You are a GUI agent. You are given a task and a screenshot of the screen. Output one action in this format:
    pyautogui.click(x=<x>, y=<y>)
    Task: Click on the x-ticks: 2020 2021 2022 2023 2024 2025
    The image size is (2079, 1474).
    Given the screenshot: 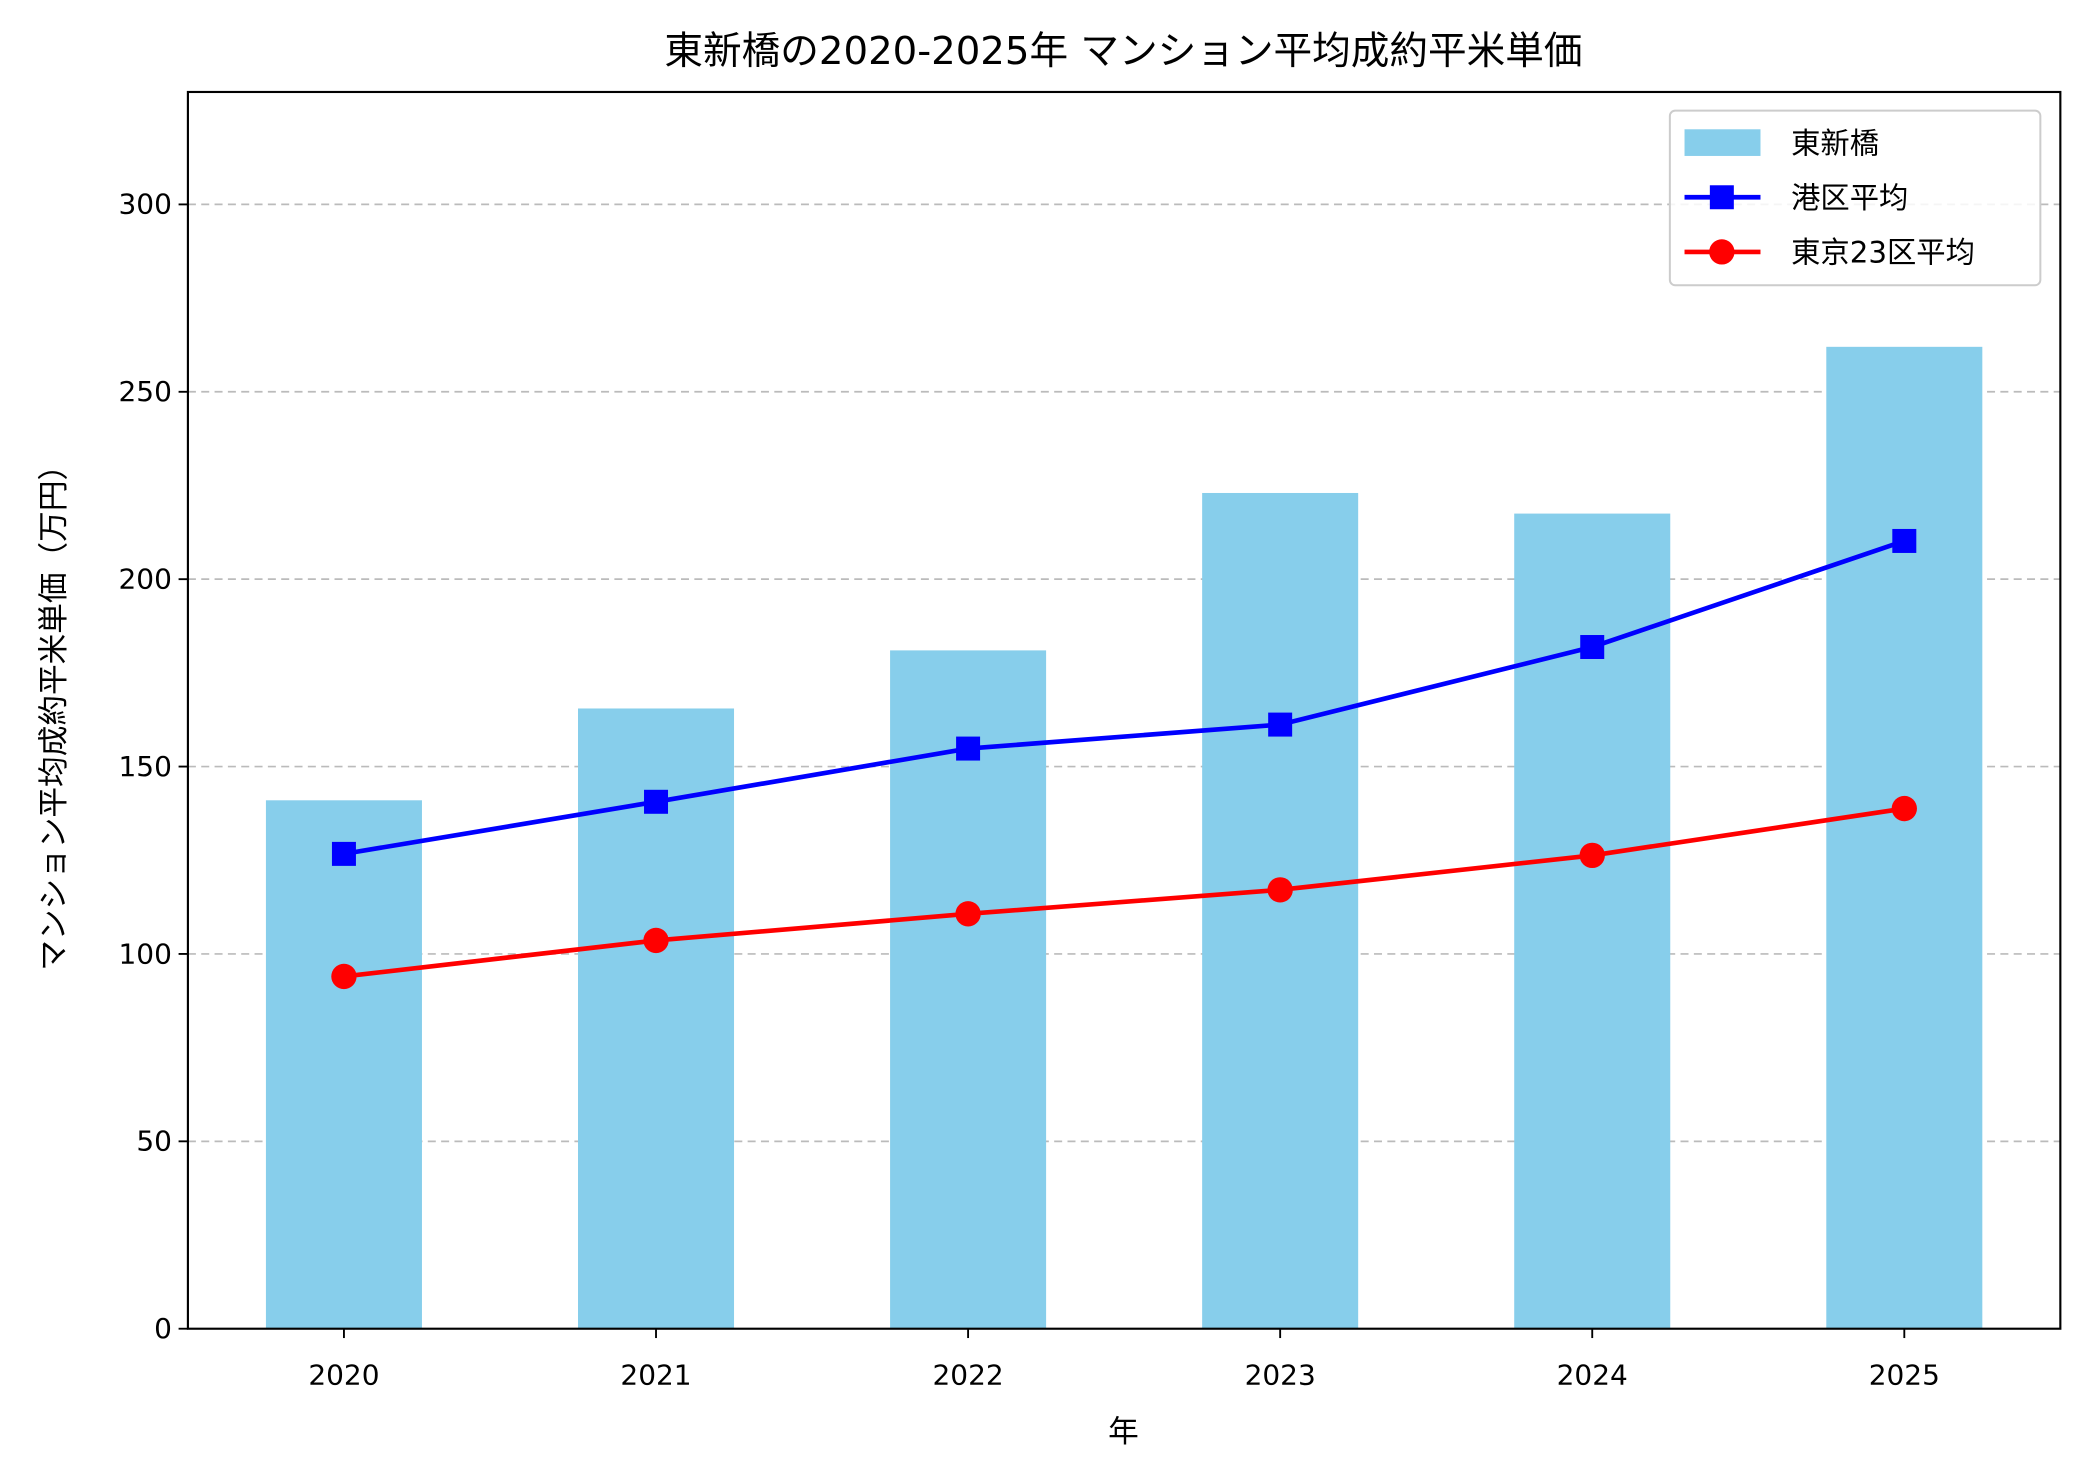 What is the action you would take?
    pyautogui.click(x=1124, y=1360)
    